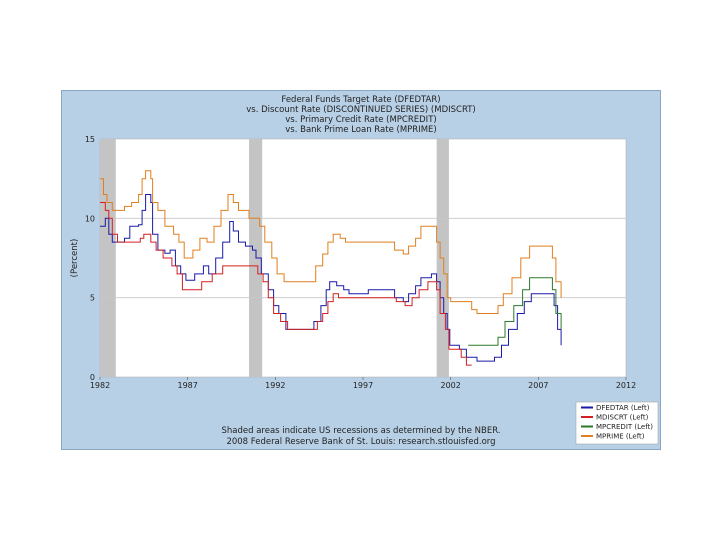  Describe the element at coordinates (187, 385) in the screenshot. I see `x-tick-label: 1987` at that location.